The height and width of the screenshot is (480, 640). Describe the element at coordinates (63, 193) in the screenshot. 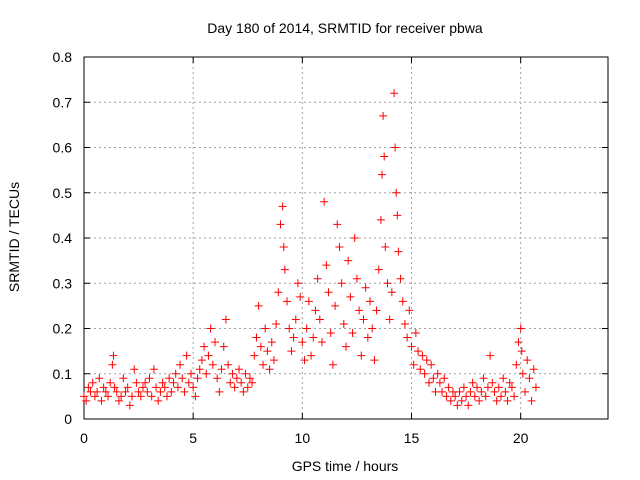

I see `y-tick-label-5: 0.5` at that location.